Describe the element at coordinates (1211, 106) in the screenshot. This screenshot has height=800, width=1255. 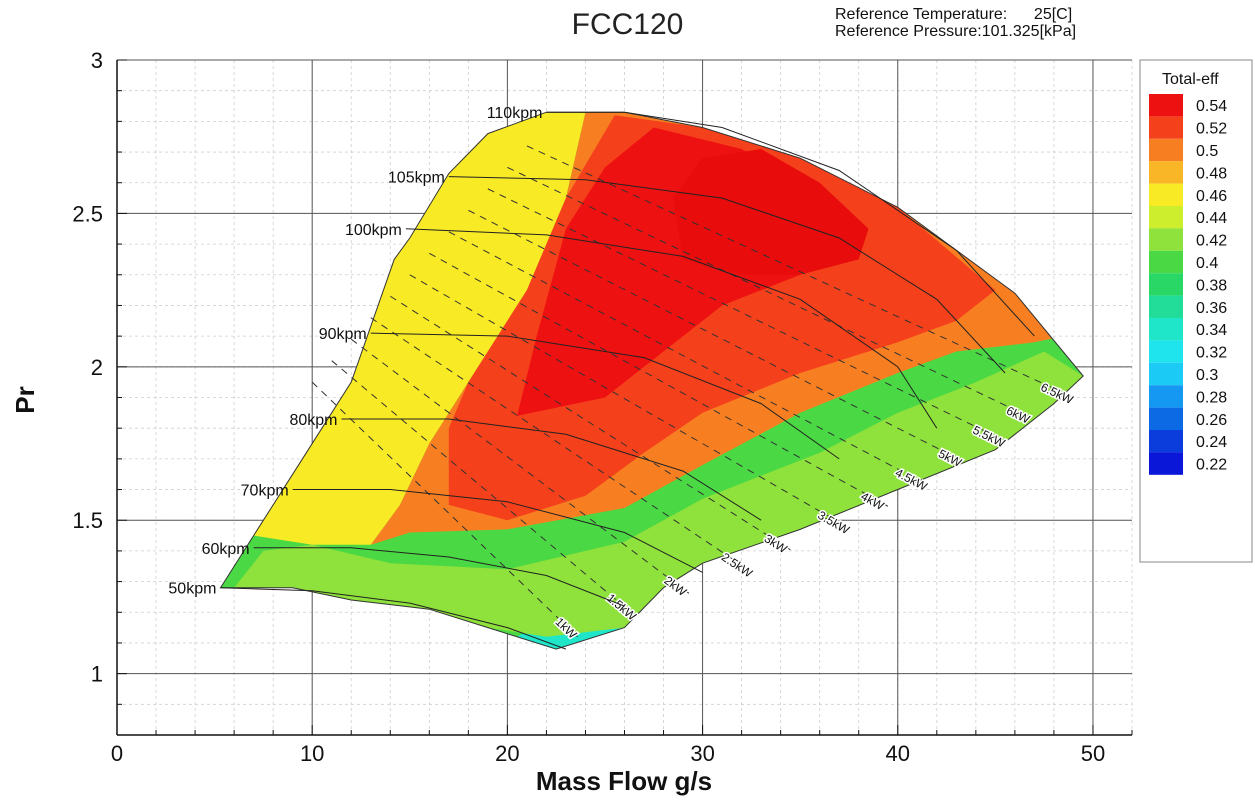
I see `legend-label: 0.54` at that location.